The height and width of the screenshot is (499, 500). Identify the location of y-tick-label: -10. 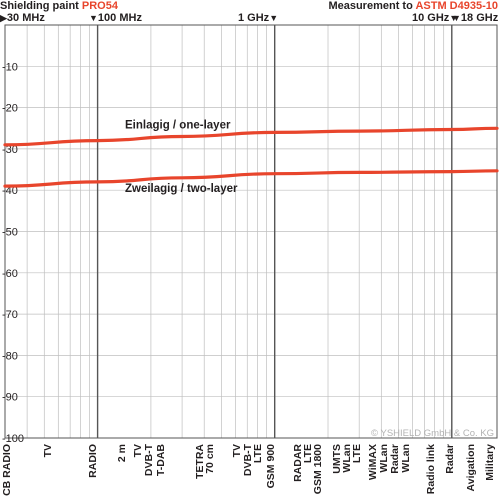
(10, 67).